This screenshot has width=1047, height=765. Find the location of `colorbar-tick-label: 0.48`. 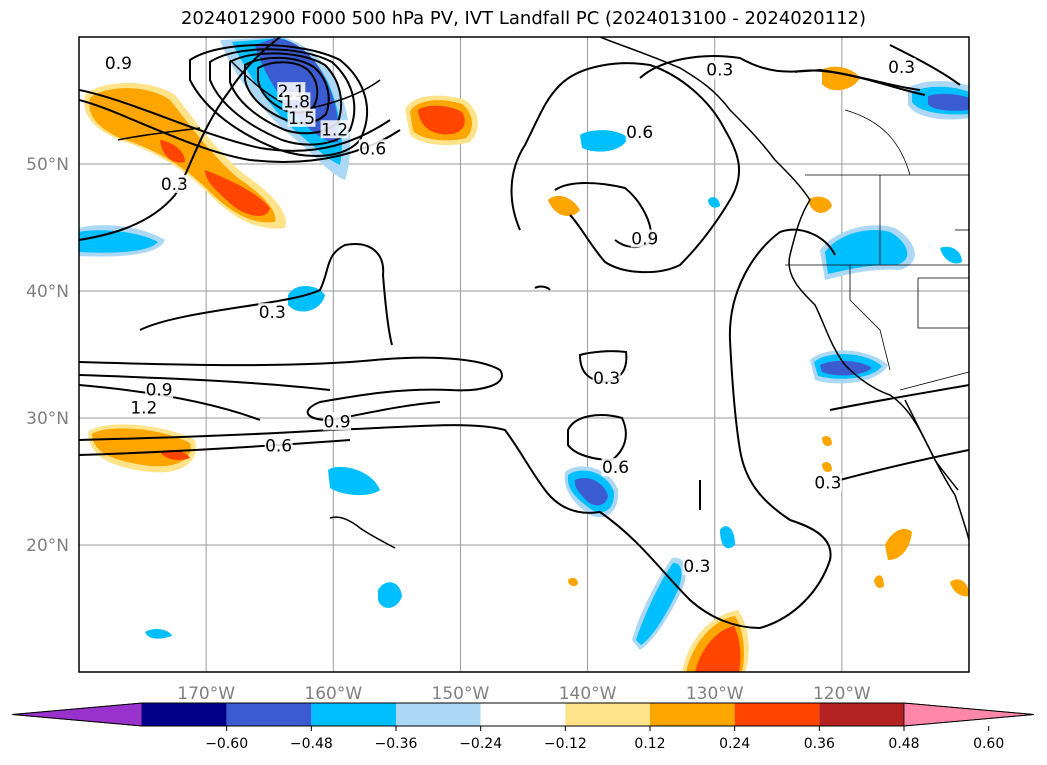

colorbar-tick-label: 0.48 is located at coordinates (903, 744).